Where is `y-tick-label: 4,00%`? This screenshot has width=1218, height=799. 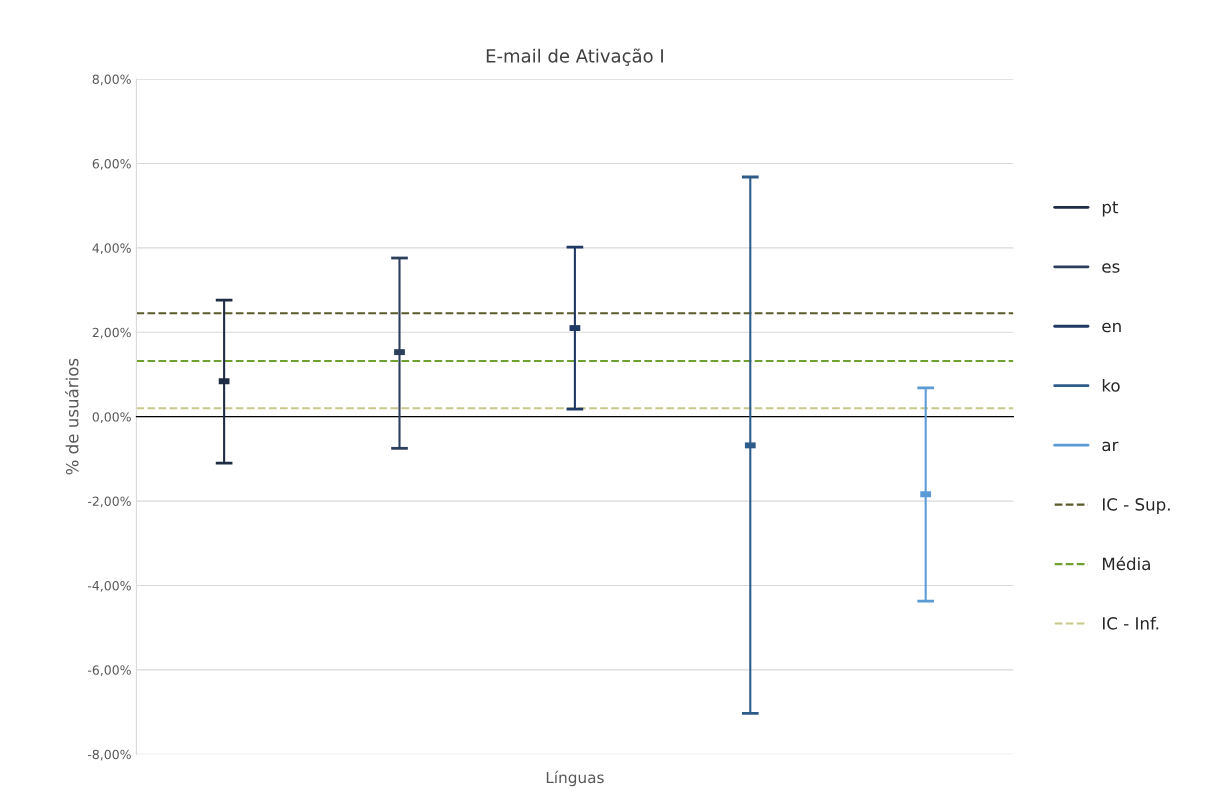 y-tick-label: 4,00% is located at coordinates (111, 249).